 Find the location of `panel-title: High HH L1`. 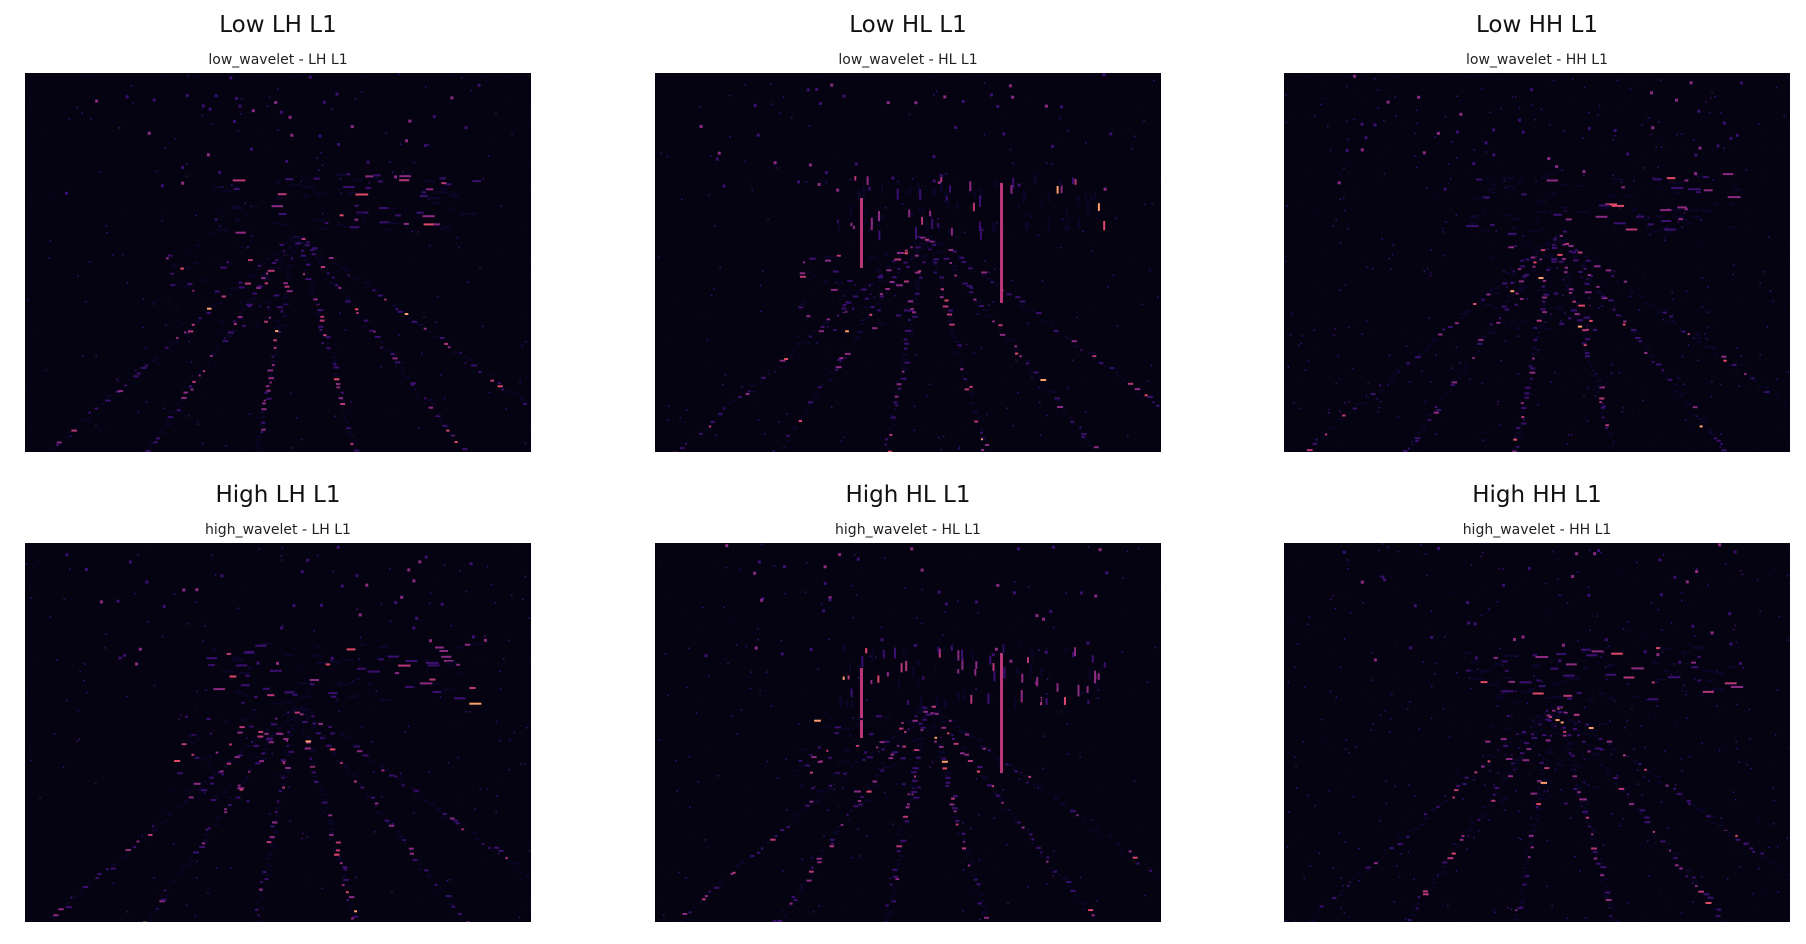

panel-title: High HH L1 is located at coordinates (1537, 495).